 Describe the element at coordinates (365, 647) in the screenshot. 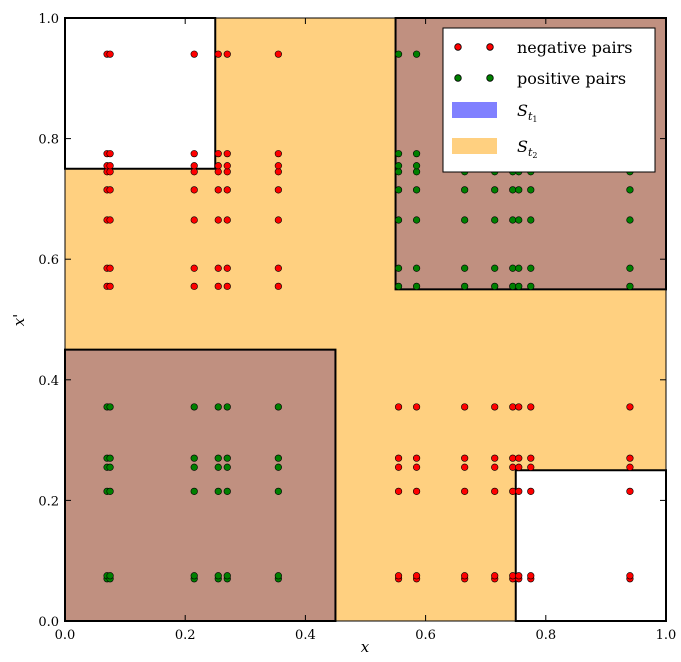

I see `x-axis-label: x` at that location.